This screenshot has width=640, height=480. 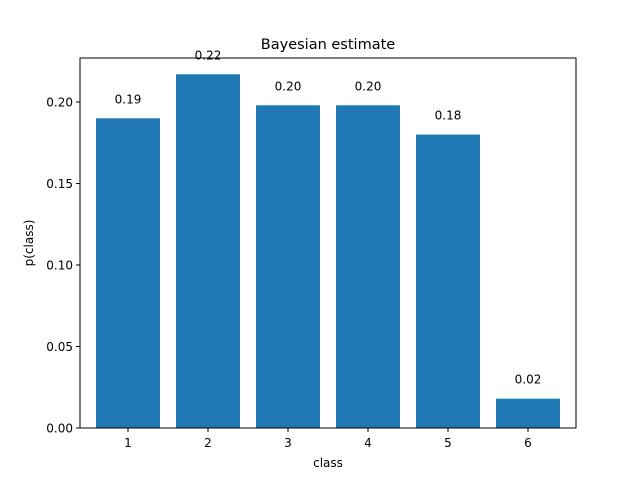 What do you see at coordinates (208, 55) in the screenshot?
I see `data-label-2: 0.22` at bounding box center [208, 55].